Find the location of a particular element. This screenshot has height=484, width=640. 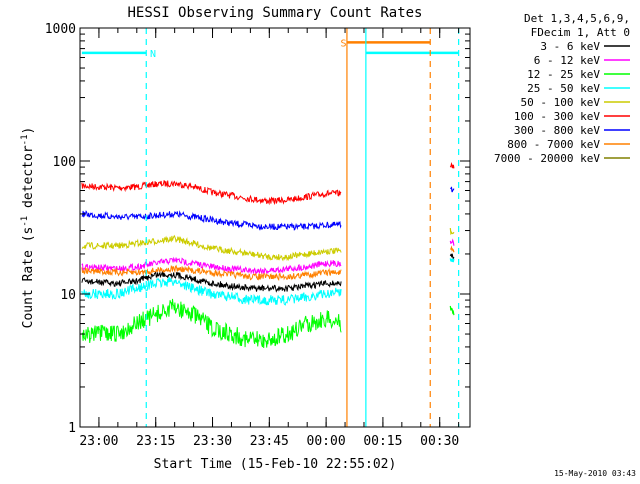

y-tick-label: 1 is located at coordinates (72, 428).